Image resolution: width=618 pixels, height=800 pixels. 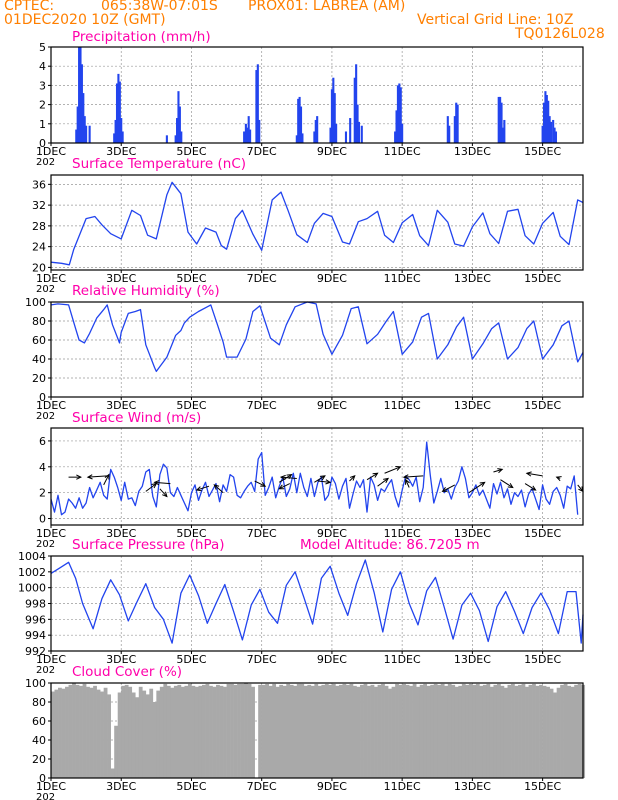 What do you see at coordinates (42, 105) in the screenshot?
I see `y-tick-label: 2` at bounding box center [42, 105].